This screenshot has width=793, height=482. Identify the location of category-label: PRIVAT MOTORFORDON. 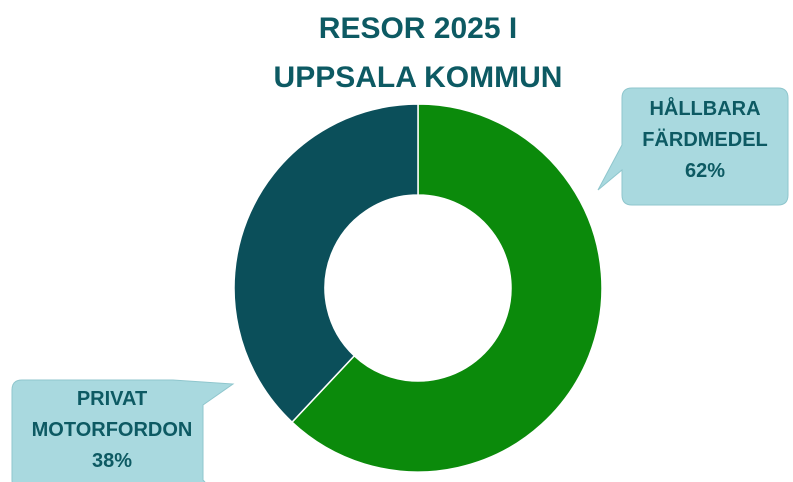
(112, 414).